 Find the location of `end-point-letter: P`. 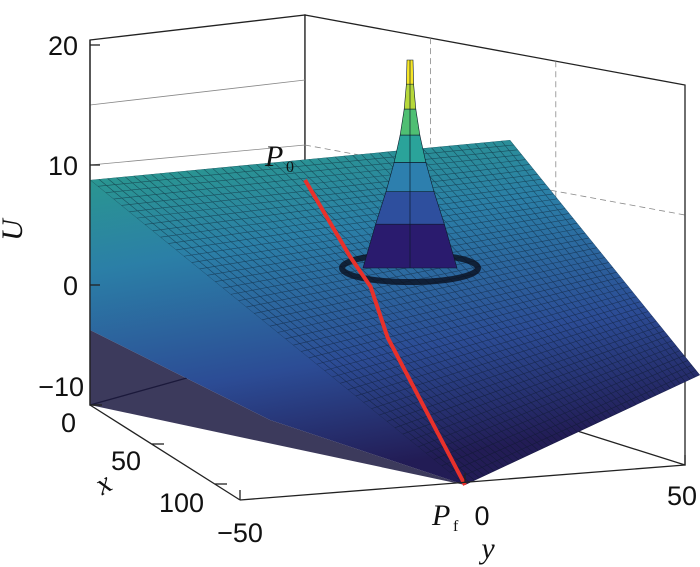

end-point-letter: P is located at coordinates (440, 515).